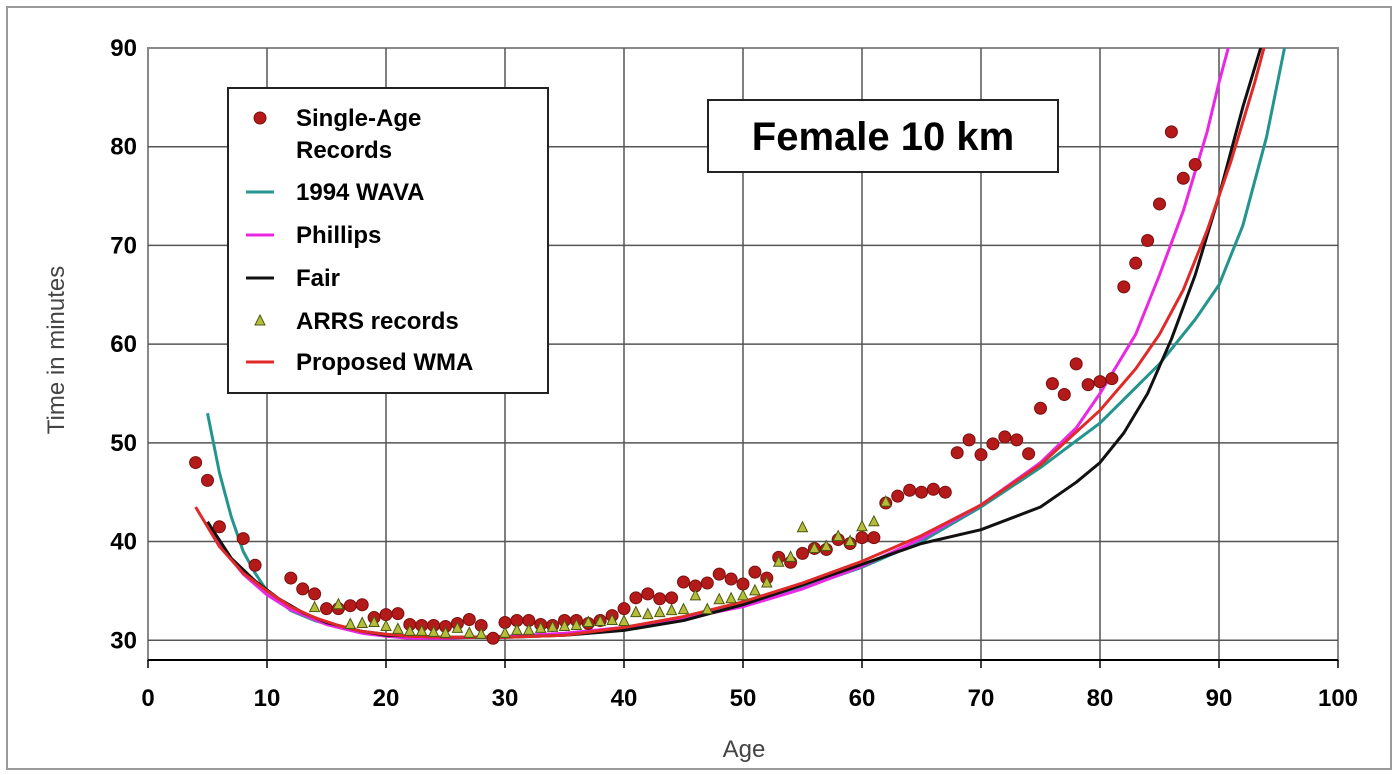 This screenshot has width=1398, height=775. I want to click on legend-item-phillips: Phillips, so click(313, 235).